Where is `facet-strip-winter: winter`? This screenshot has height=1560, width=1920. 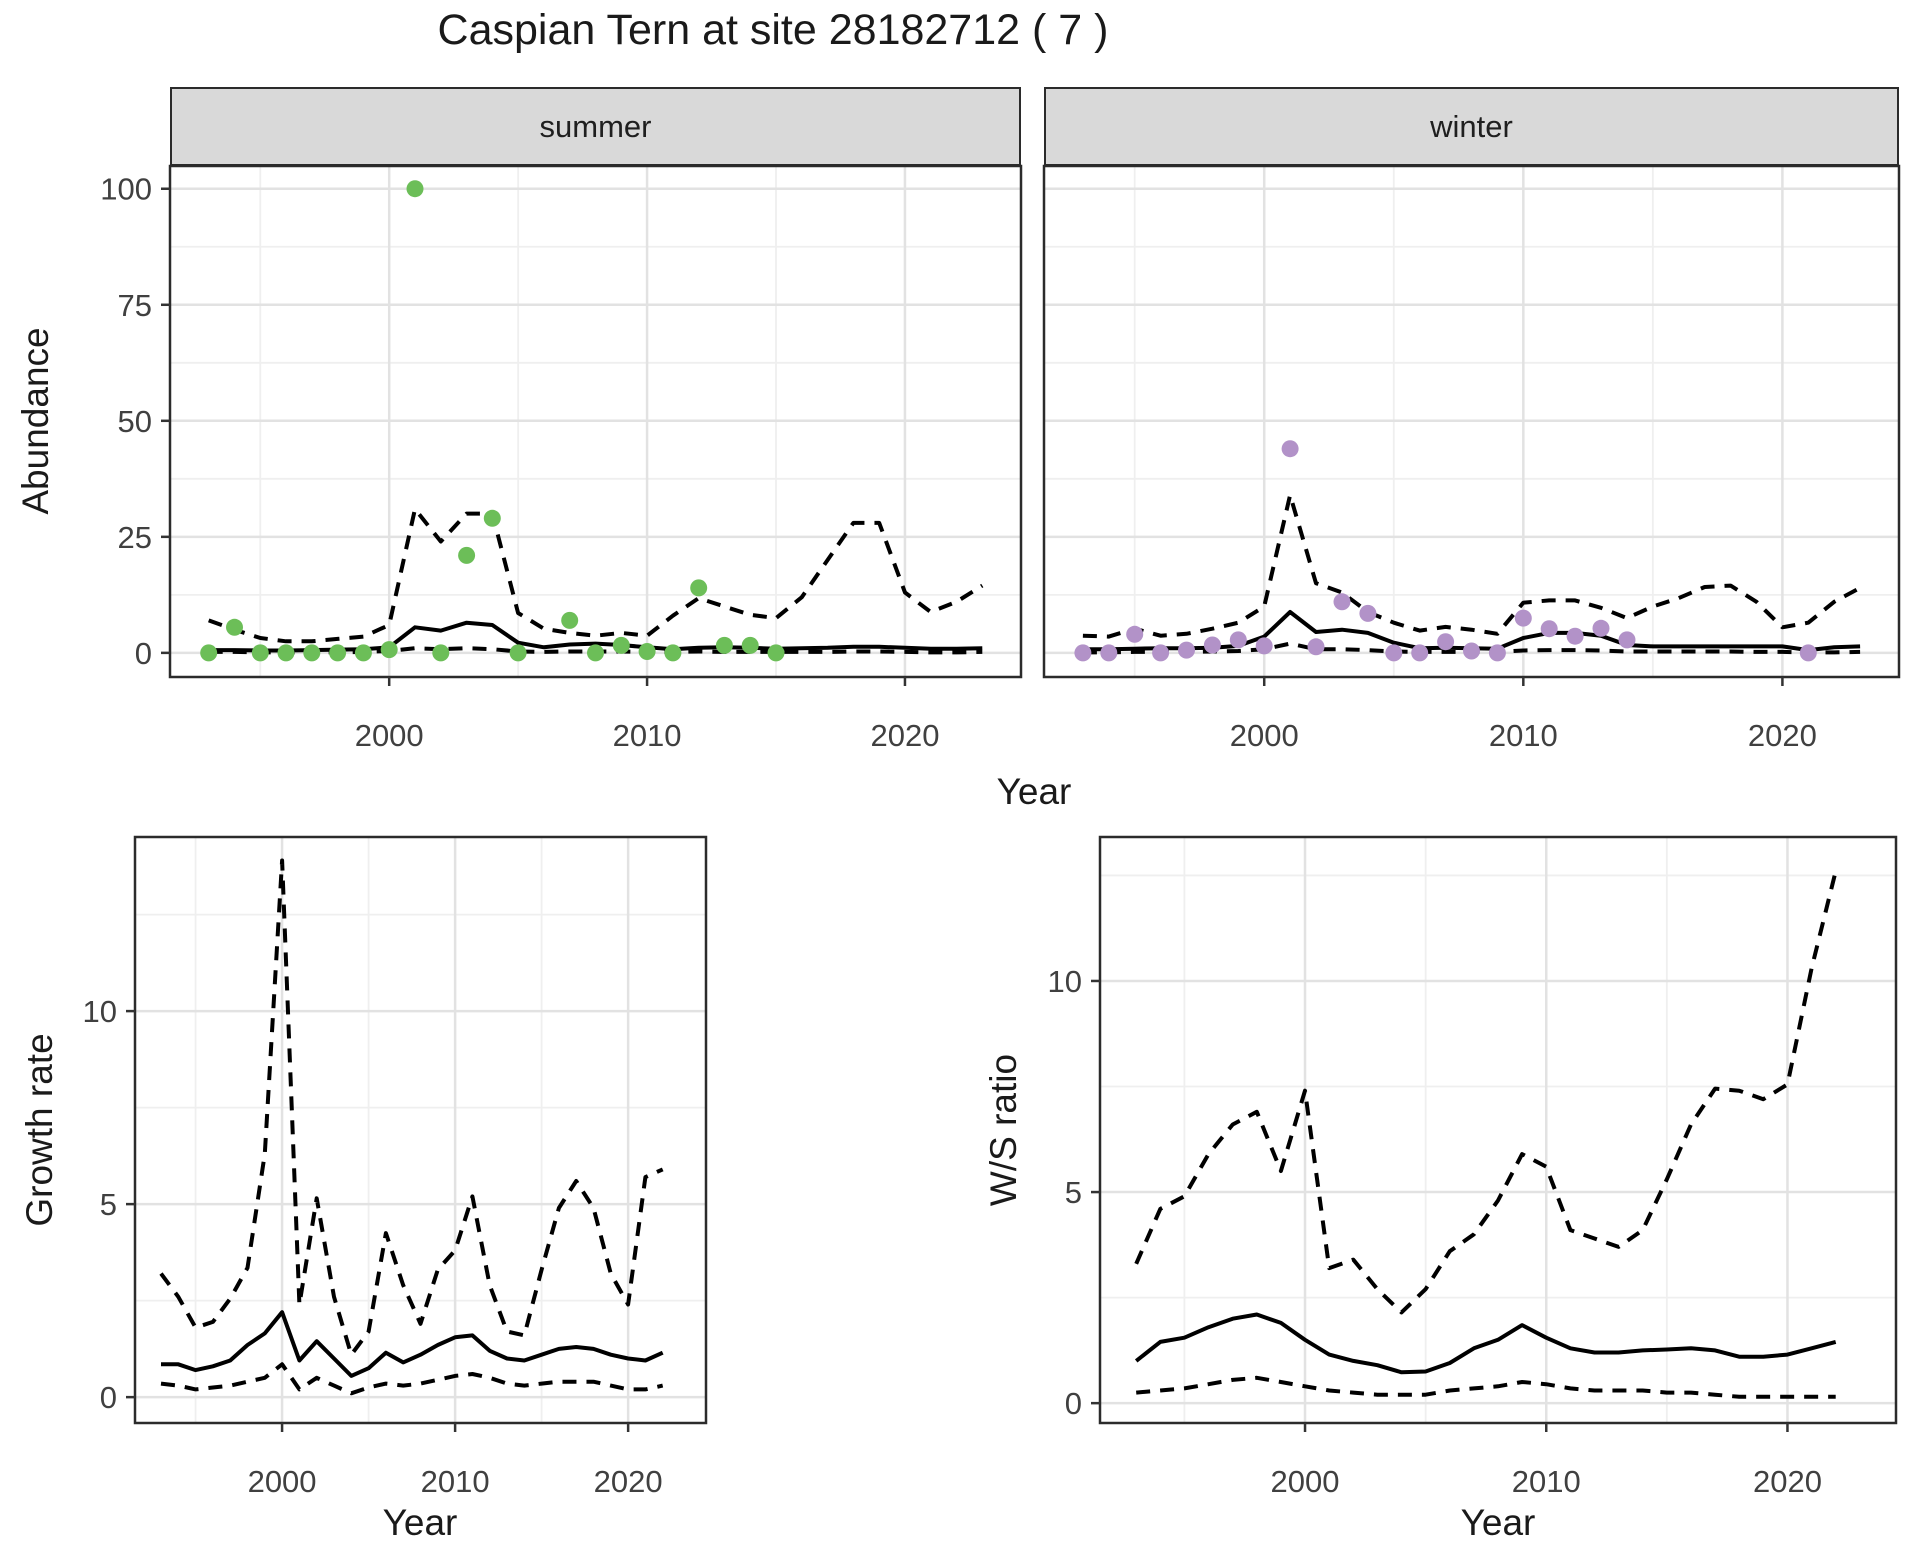
facet-strip-winter: winter is located at coordinates (1471, 126).